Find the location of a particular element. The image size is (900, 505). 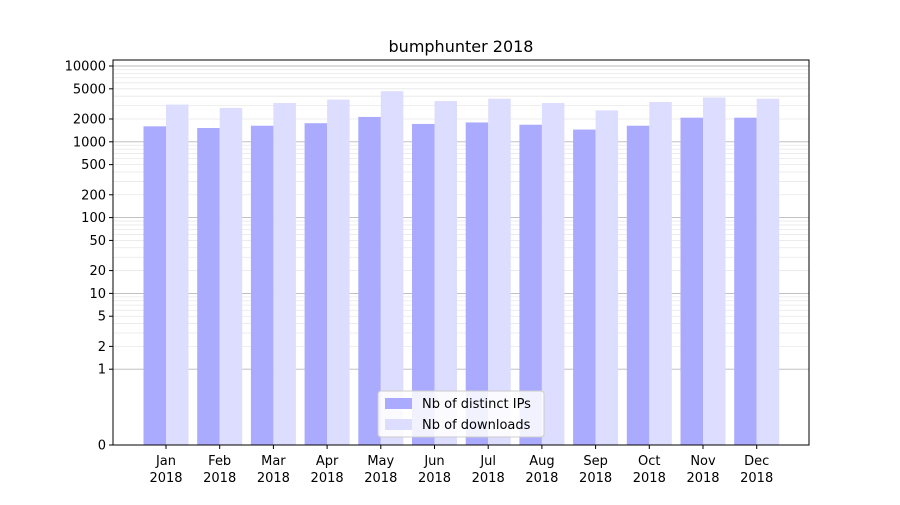

x-tick-label-month: Sep is located at coordinates (595, 461).